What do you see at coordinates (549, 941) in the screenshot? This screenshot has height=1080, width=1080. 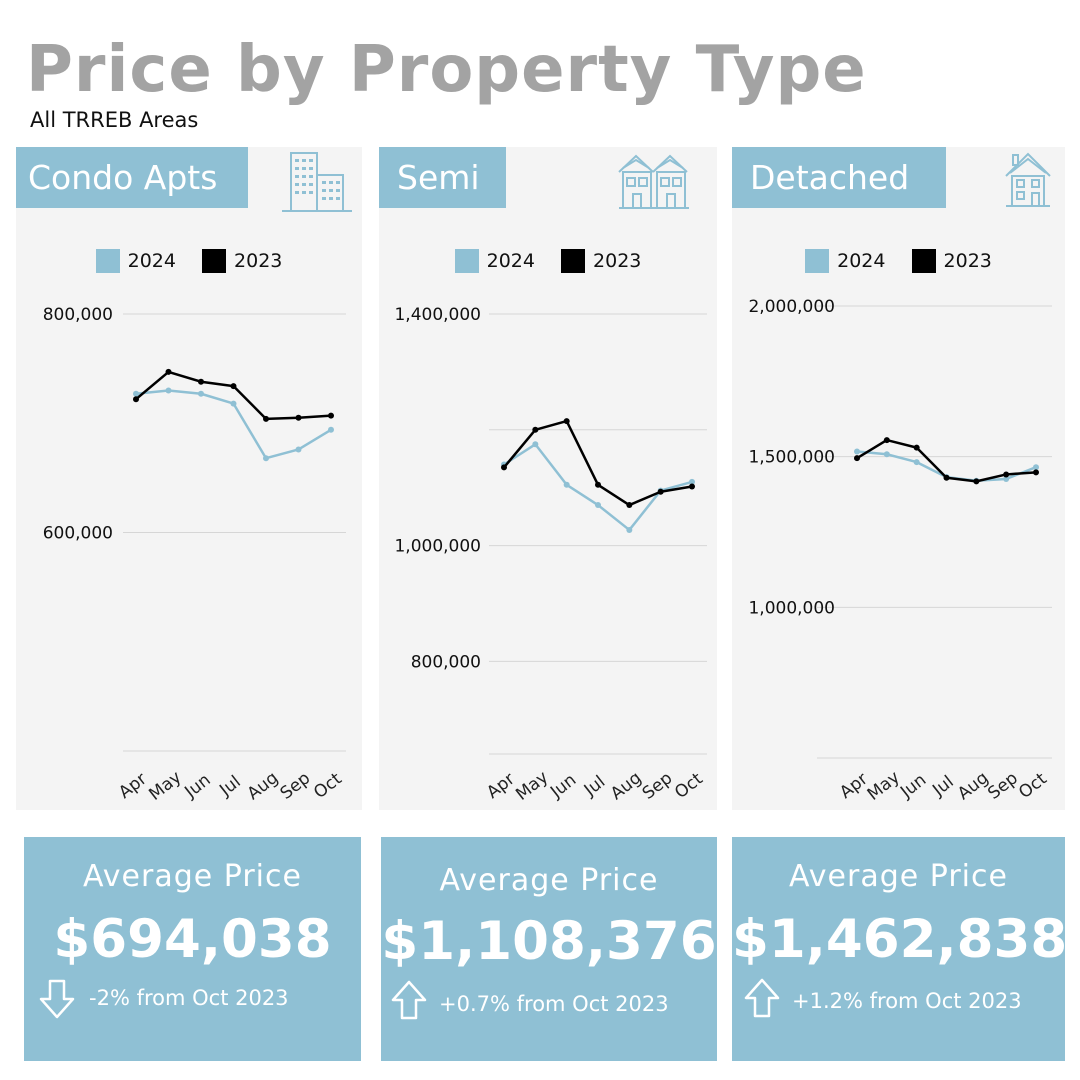 I see `average-price-value: $1,108,376` at bounding box center [549, 941].